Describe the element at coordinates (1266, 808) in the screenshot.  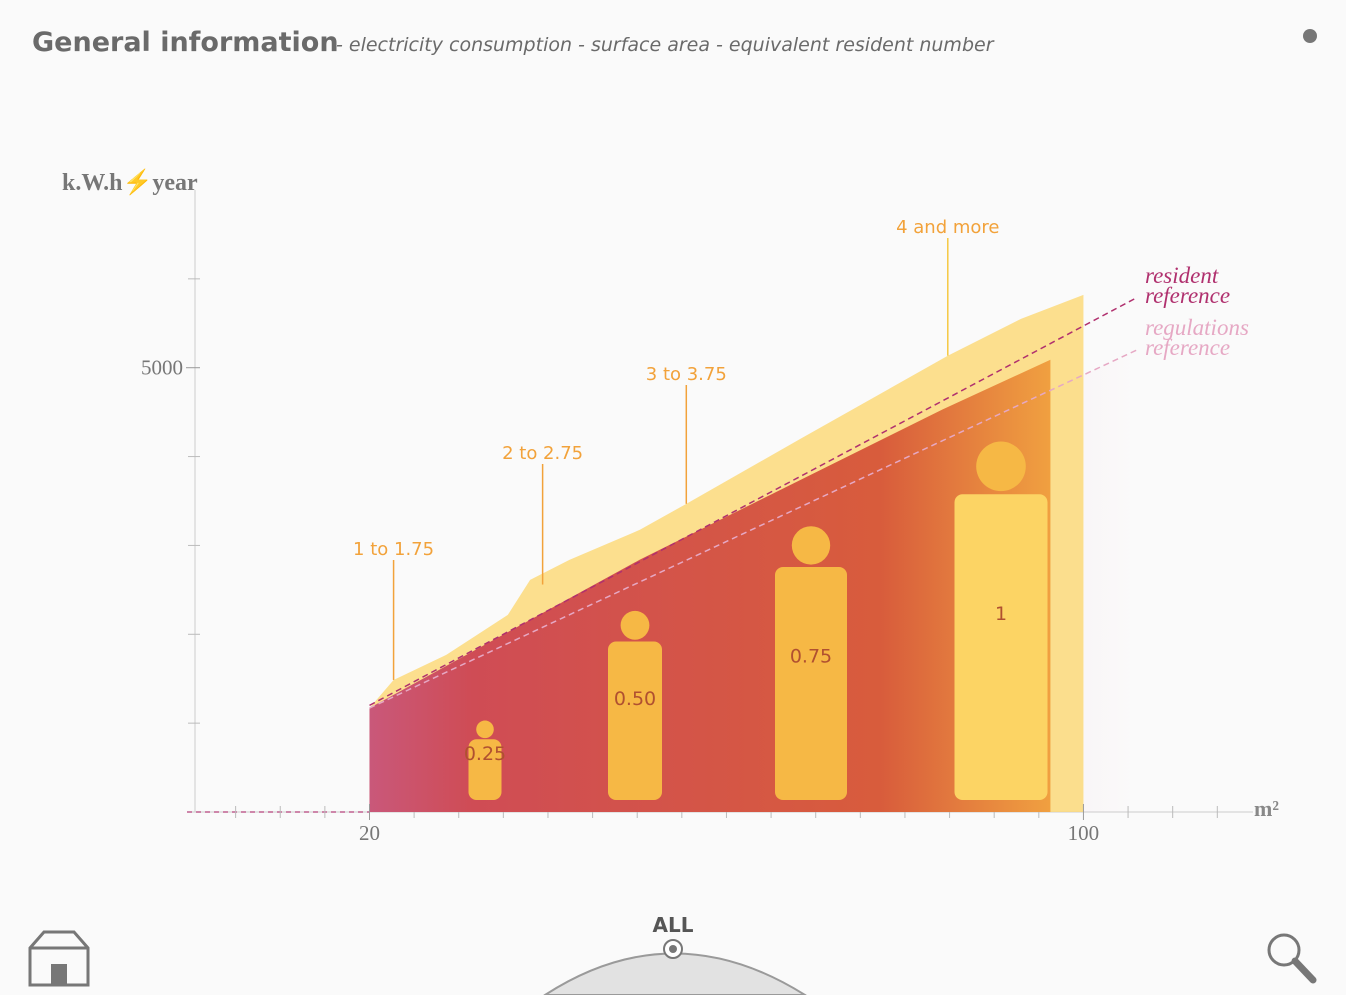
I see `x-axis-label: m²` at that location.